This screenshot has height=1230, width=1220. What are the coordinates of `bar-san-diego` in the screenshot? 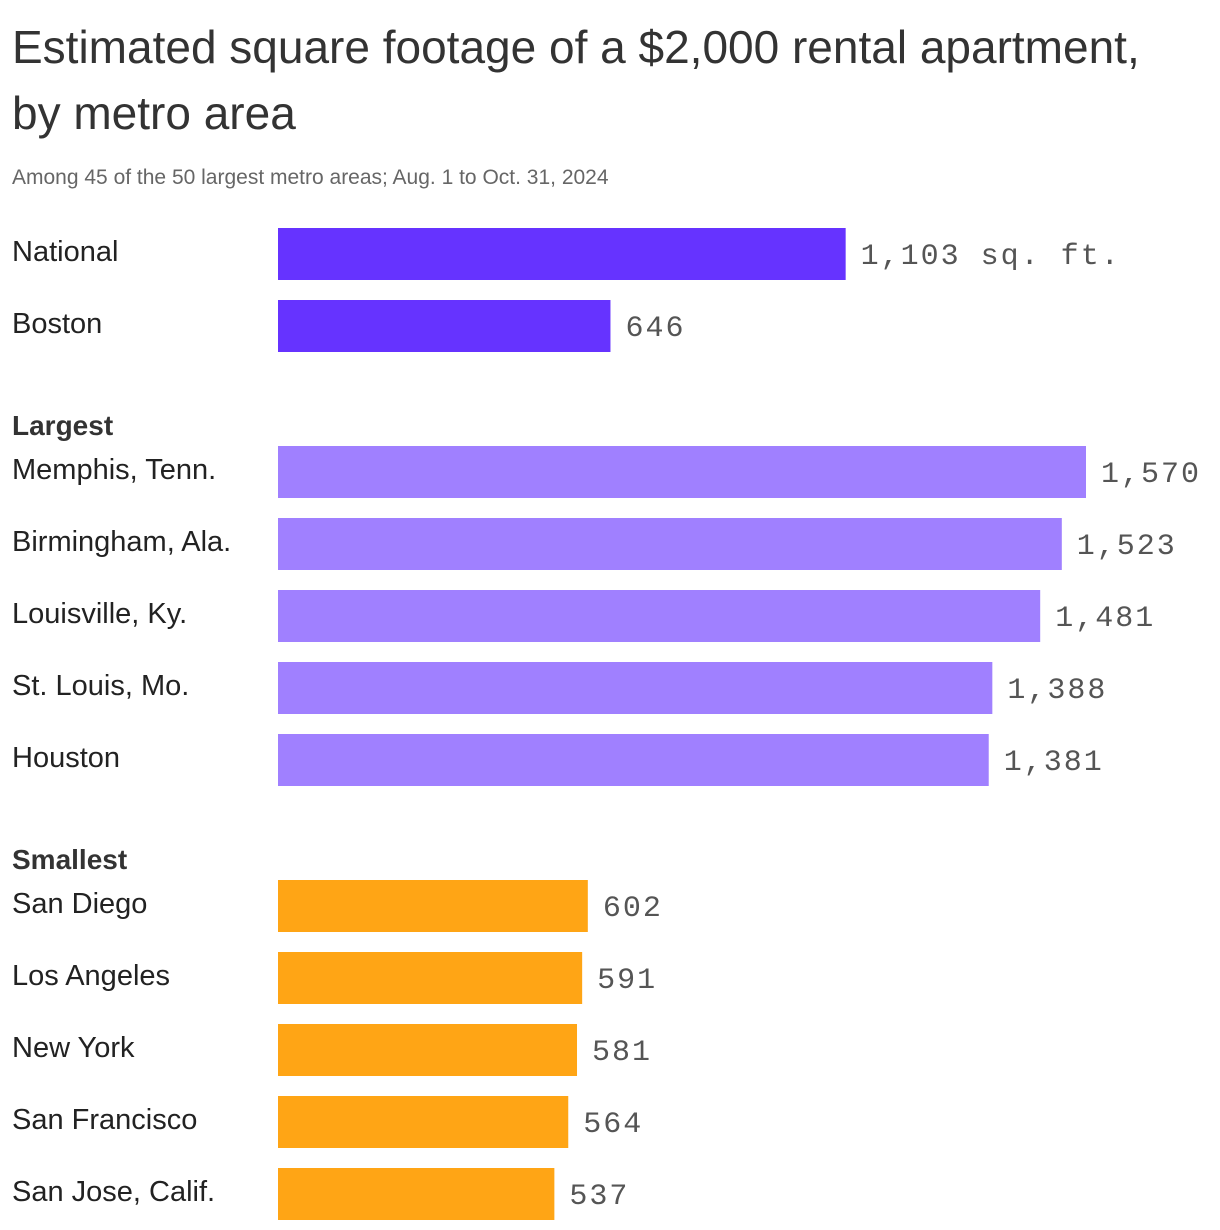 It's located at (433, 906).